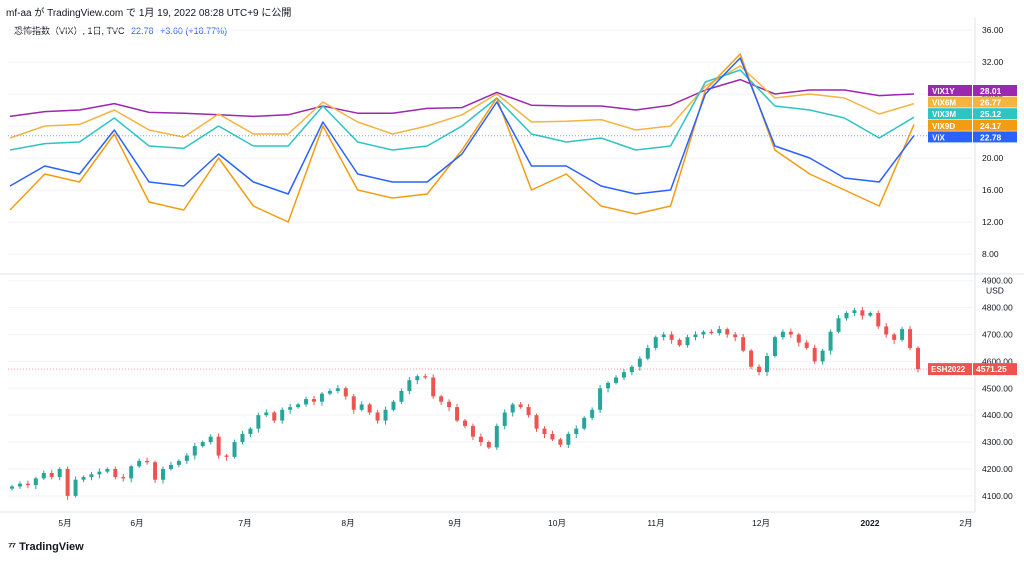  Describe the element at coordinates (993, 30) in the screenshot. I see `vix-tick-label: 36.00` at that location.